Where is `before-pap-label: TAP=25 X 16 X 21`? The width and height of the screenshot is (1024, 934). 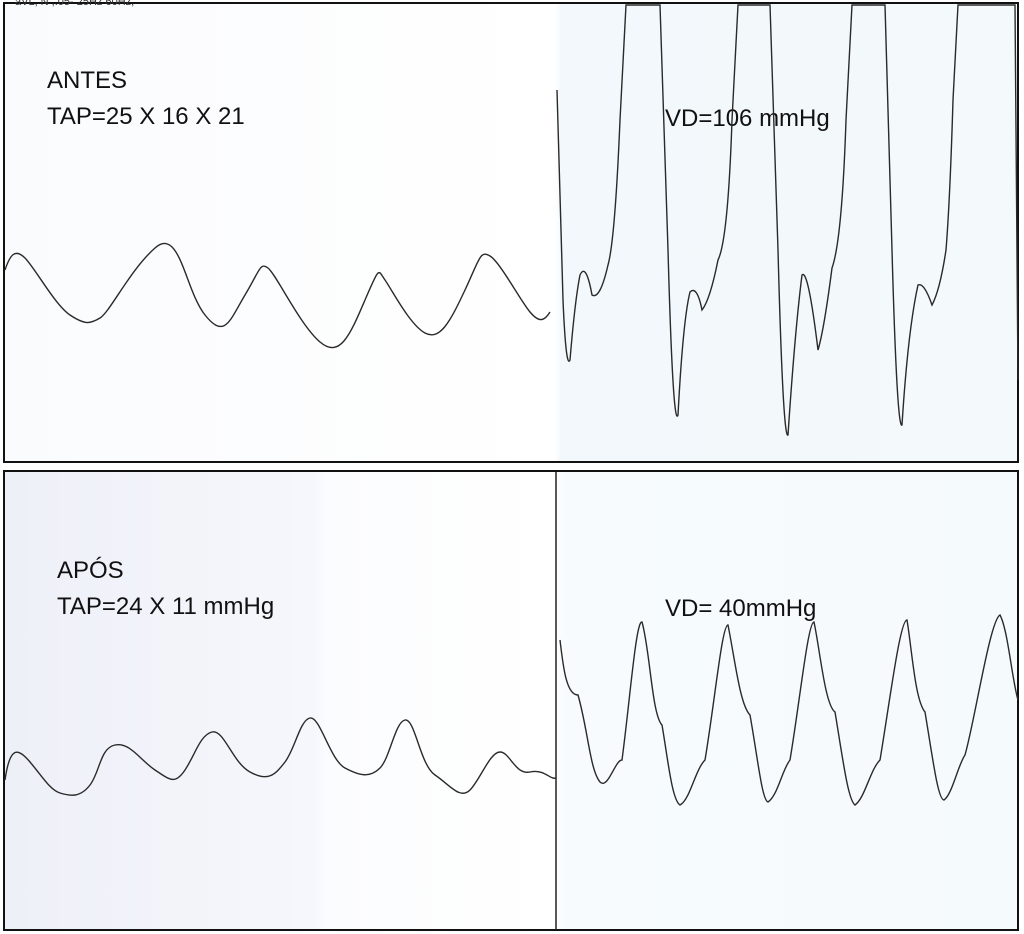 before-pap-label: TAP=25 X 16 X 21 is located at coordinates (146, 116).